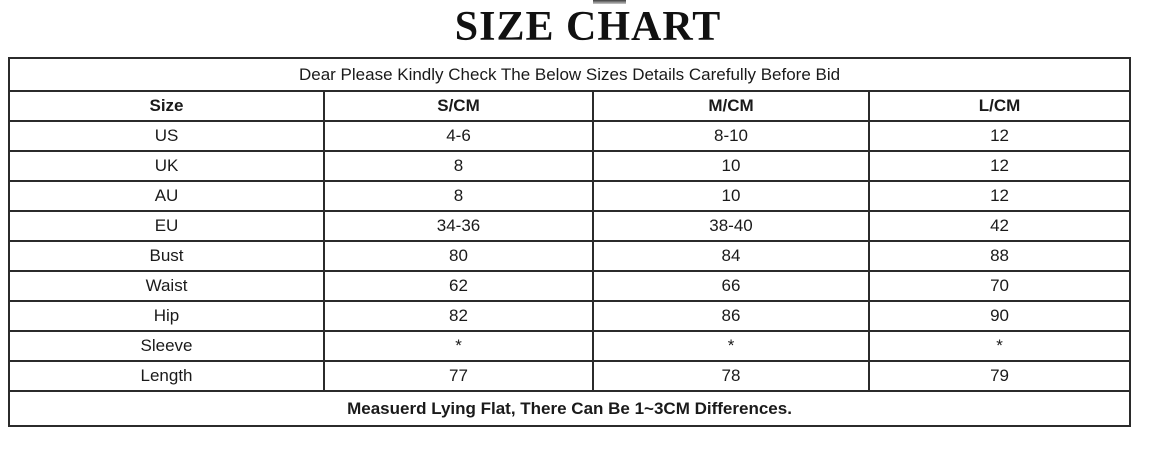  What do you see at coordinates (609, 2) in the screenshot?
I see `cropped-logo-mark` at bounding box center [609, 2].